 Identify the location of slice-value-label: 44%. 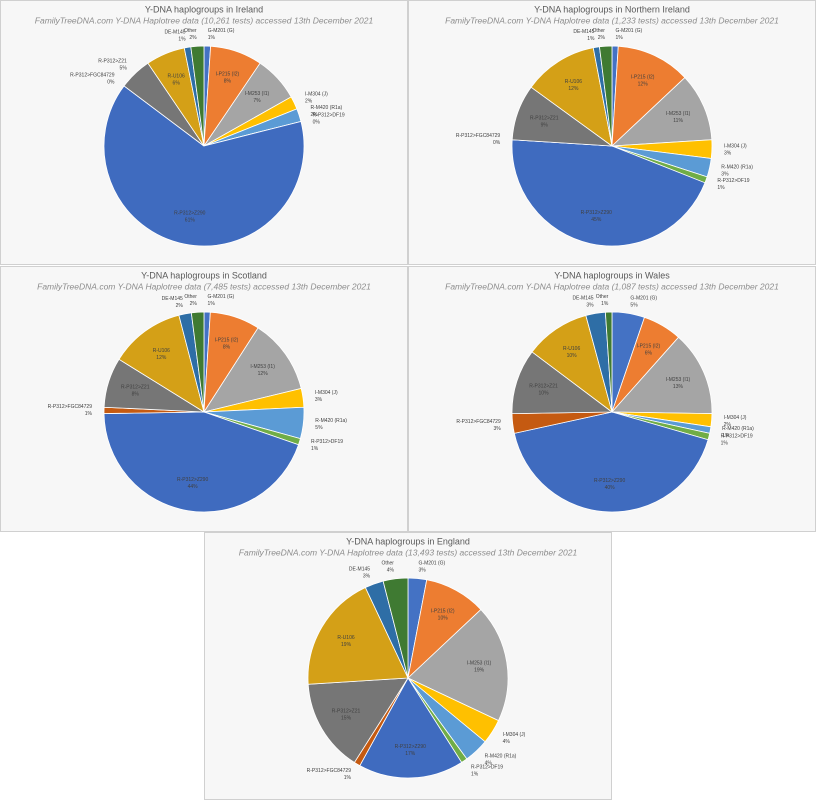
(193, 487).